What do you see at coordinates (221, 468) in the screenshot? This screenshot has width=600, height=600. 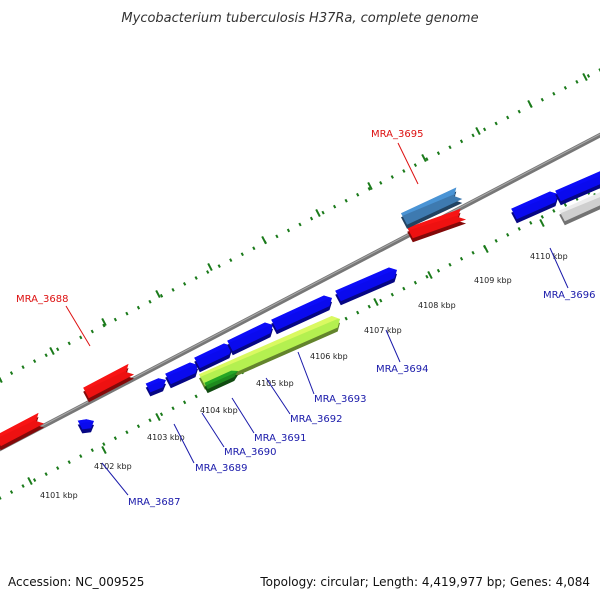 I see `gene-label-mra-3689: MRA_3689` at bounding box center [221, 468].